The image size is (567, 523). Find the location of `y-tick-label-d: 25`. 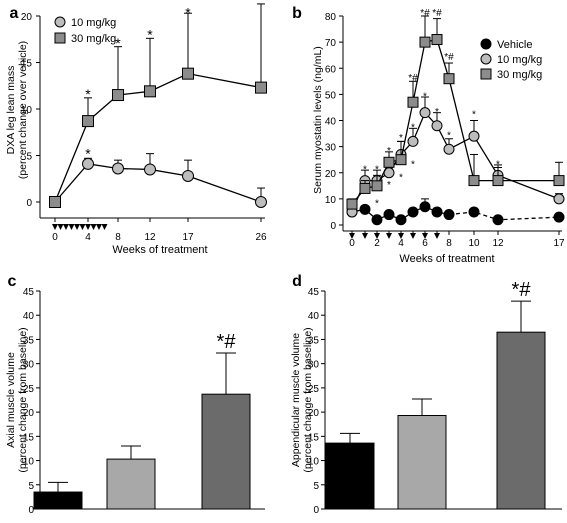

y-tick-label-d: 25 is located at coordinates (314, 389).